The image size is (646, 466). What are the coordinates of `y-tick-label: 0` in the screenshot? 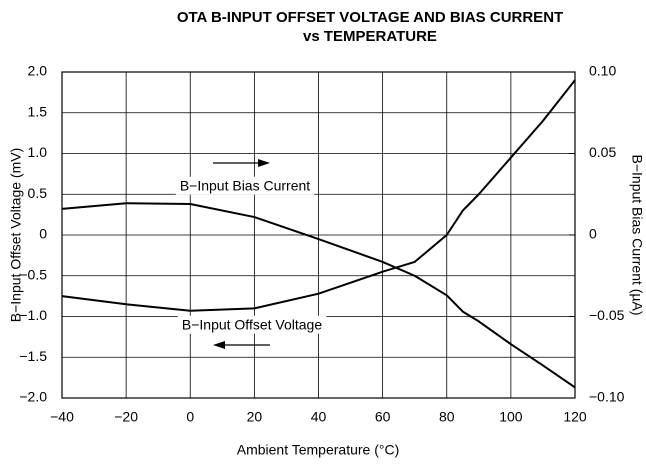 It's located at (43, 234).